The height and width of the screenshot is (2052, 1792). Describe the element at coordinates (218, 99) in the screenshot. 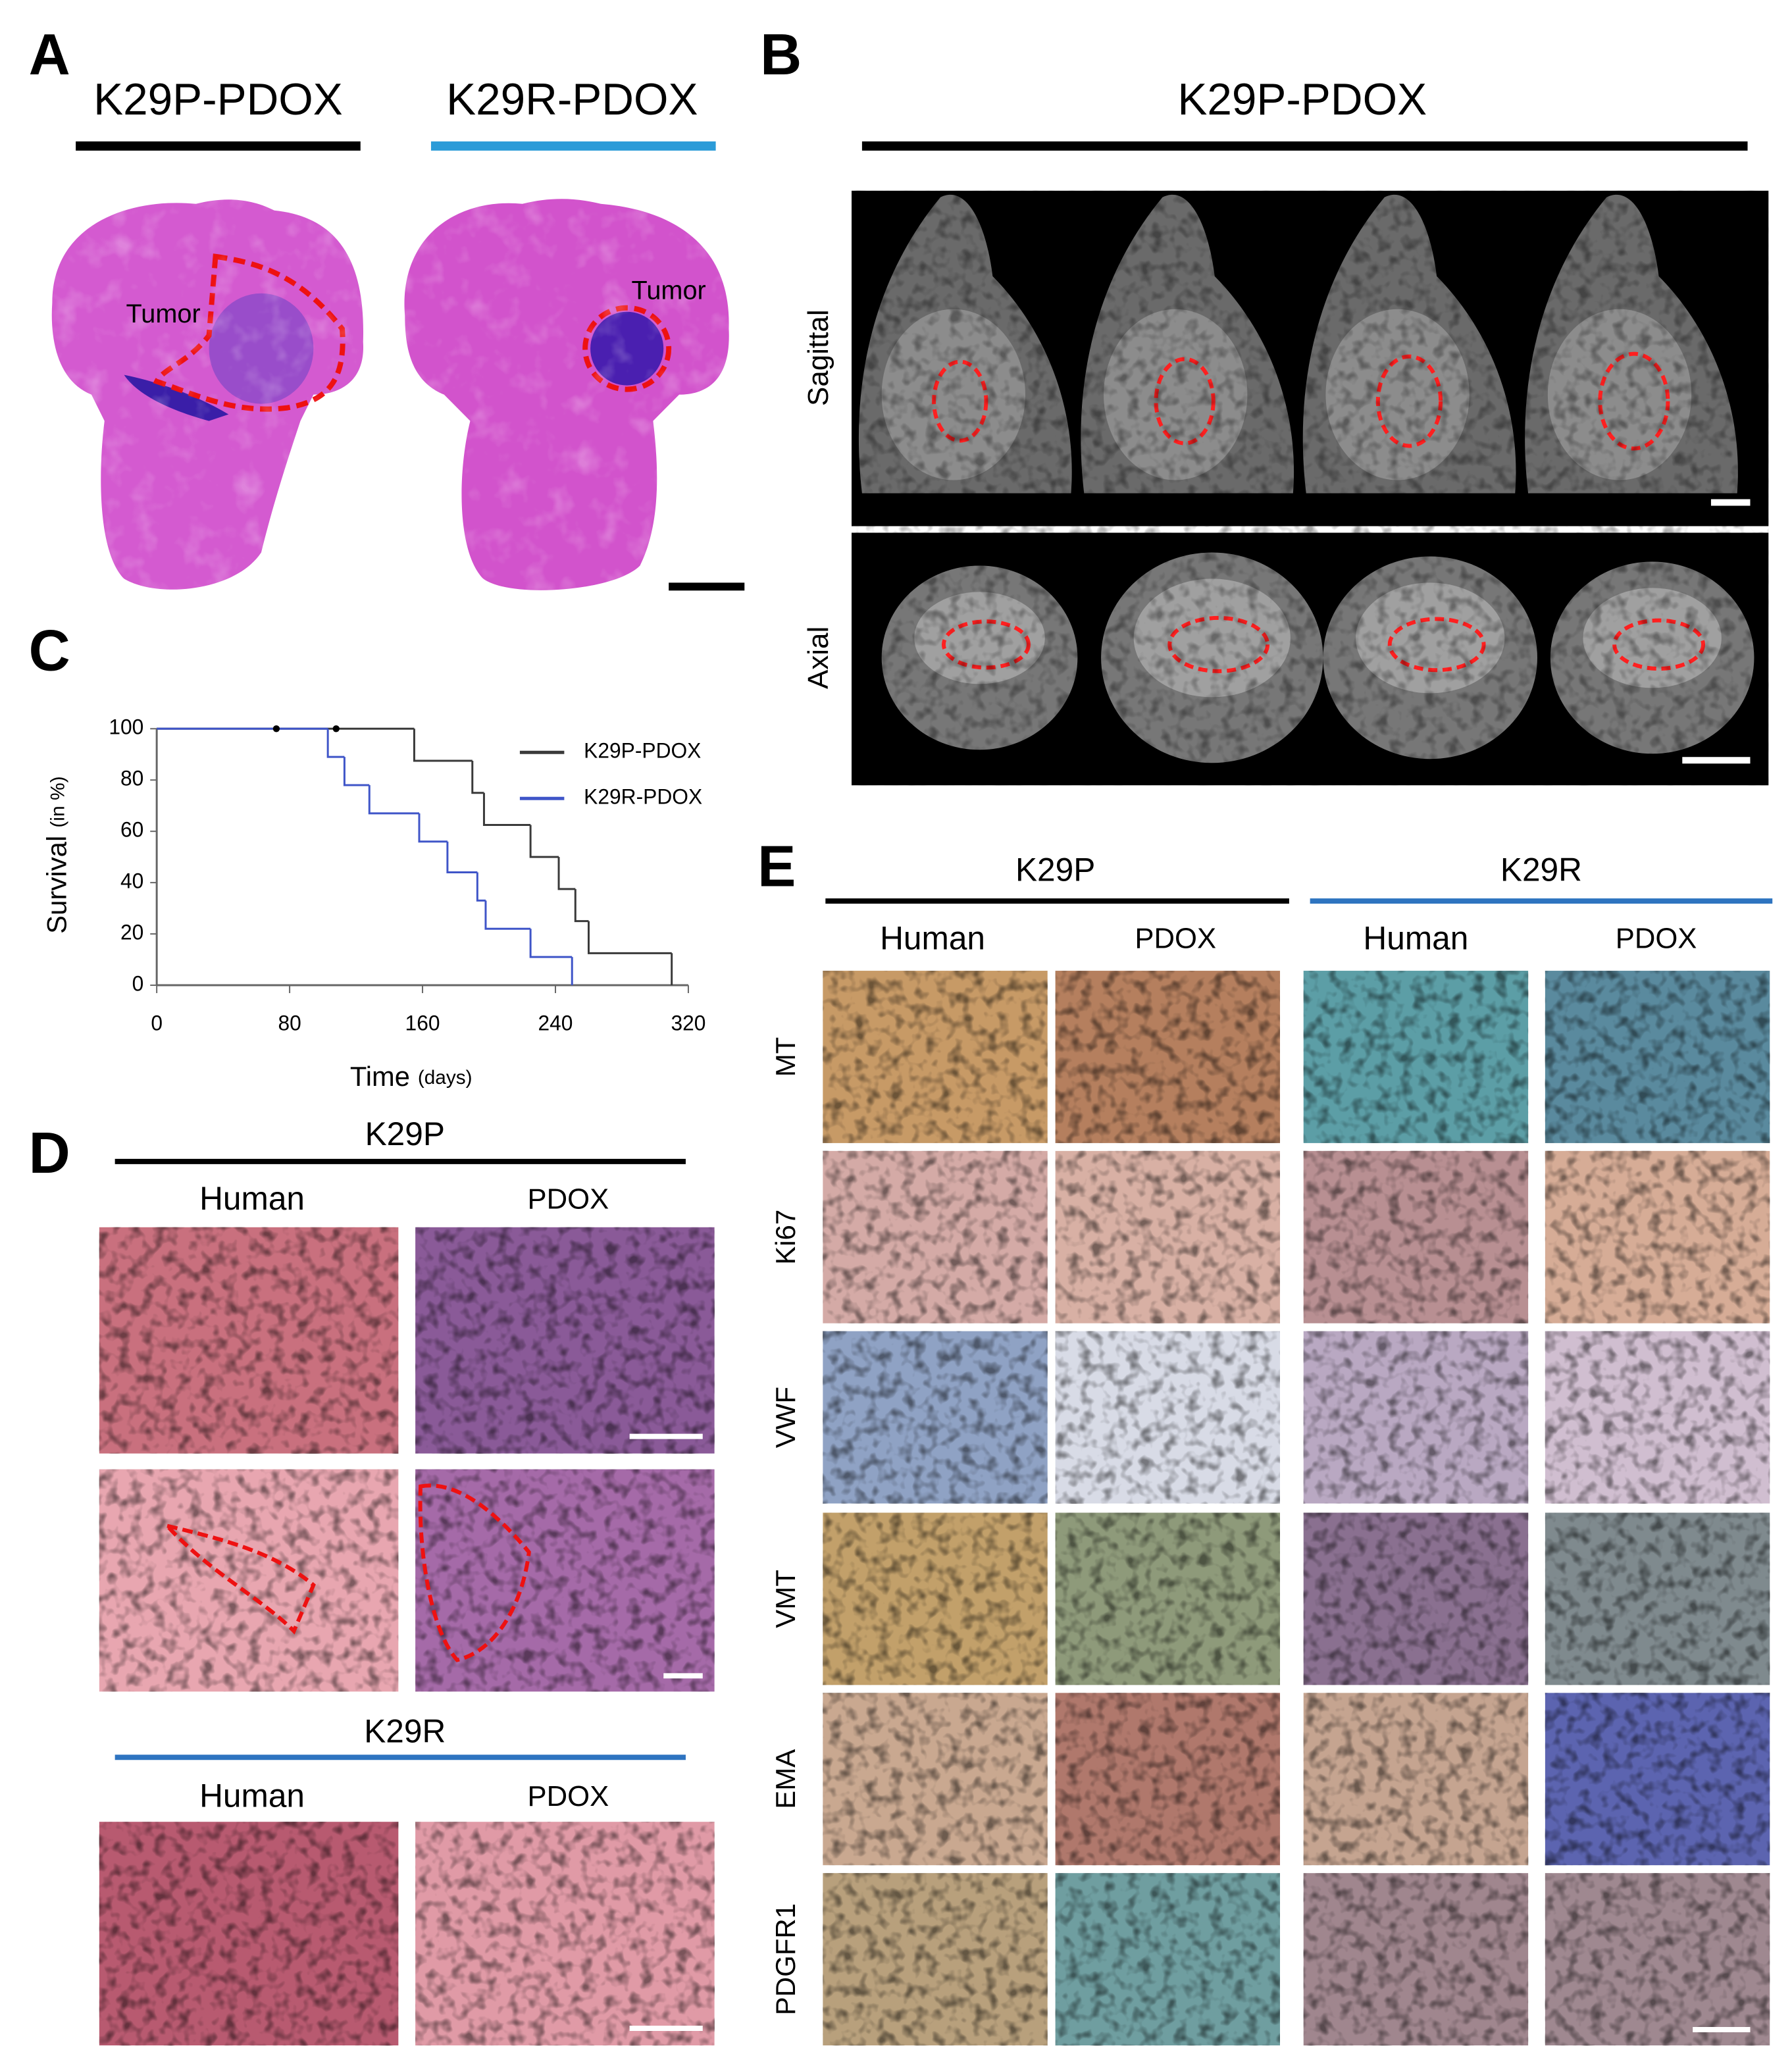

I see `group-label: K29P-PDOX` at that location.